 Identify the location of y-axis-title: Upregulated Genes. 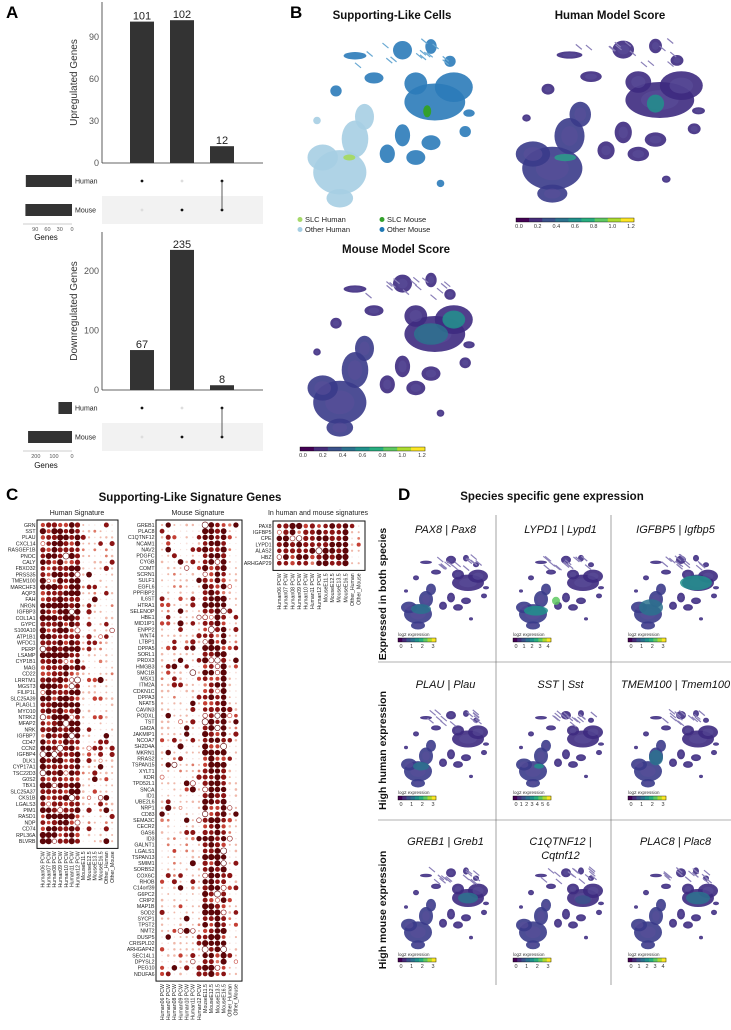
(74, 82).